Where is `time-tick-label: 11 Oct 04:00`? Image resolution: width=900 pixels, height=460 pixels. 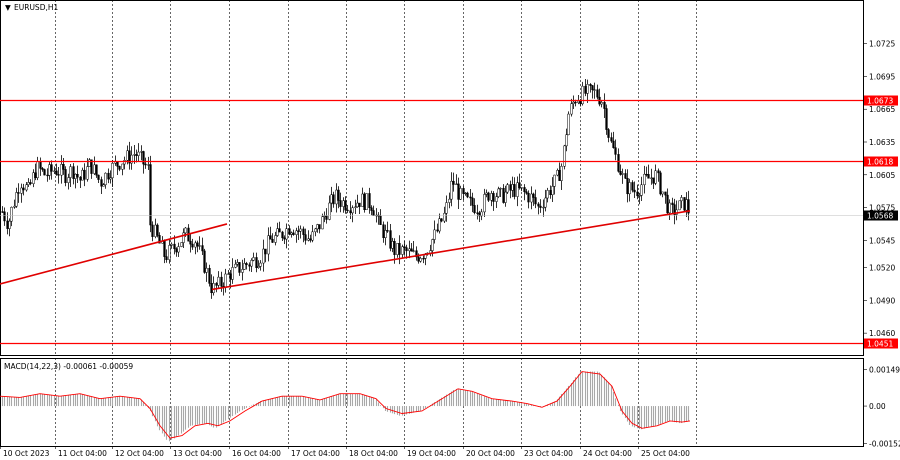 time-tick-label: 11 Oct 04:00 is located at coordinates (82, 453).